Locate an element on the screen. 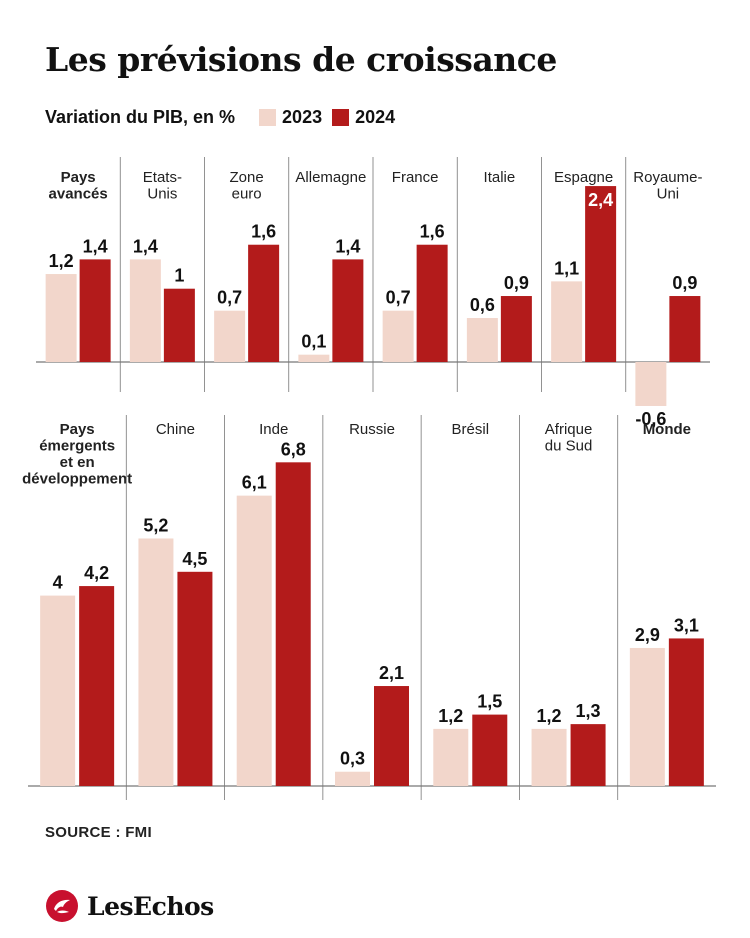 The height and width of the screenshot is (938, 750). data-label: 0,6 is located at coordinates (482, 305).